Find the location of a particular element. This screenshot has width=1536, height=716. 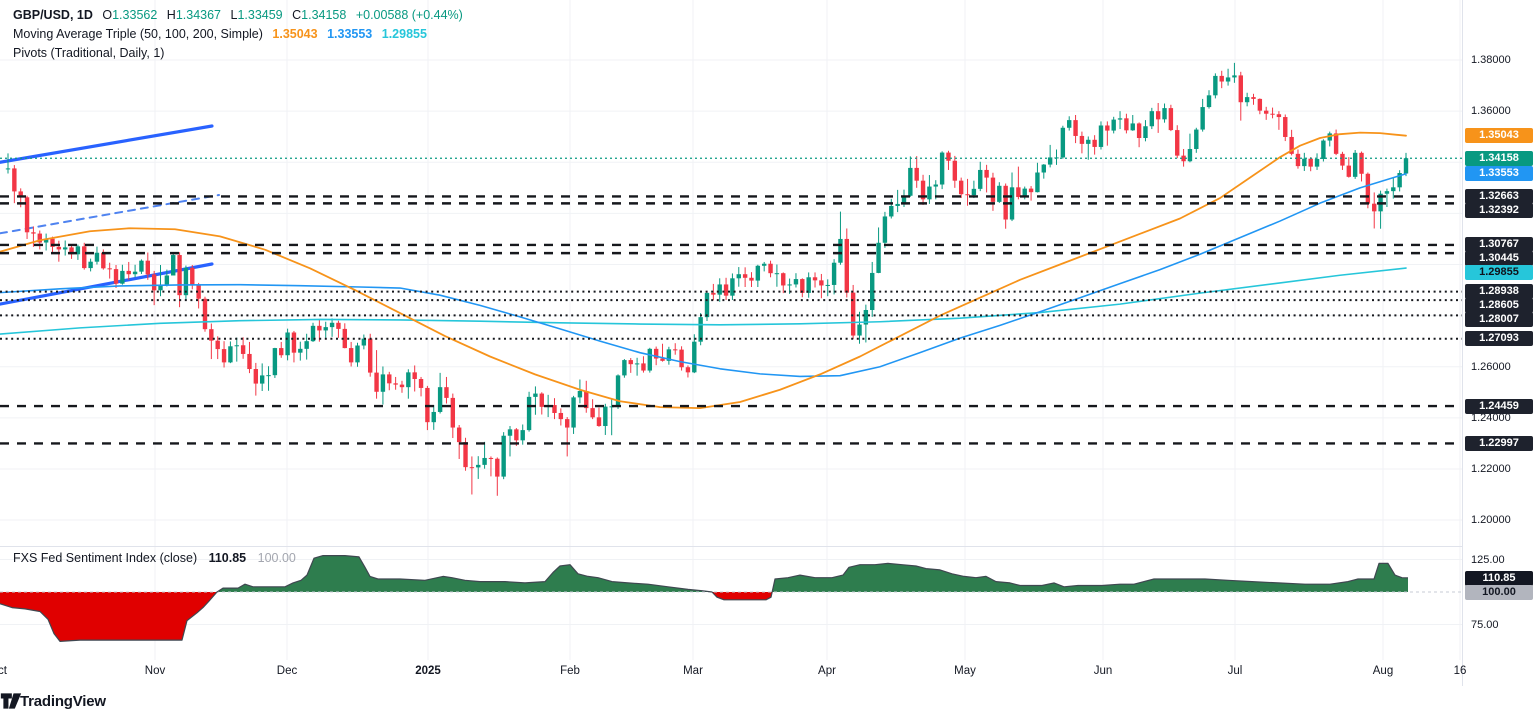

tradingview-logo: TradingView is located at coordinates (53, 701).